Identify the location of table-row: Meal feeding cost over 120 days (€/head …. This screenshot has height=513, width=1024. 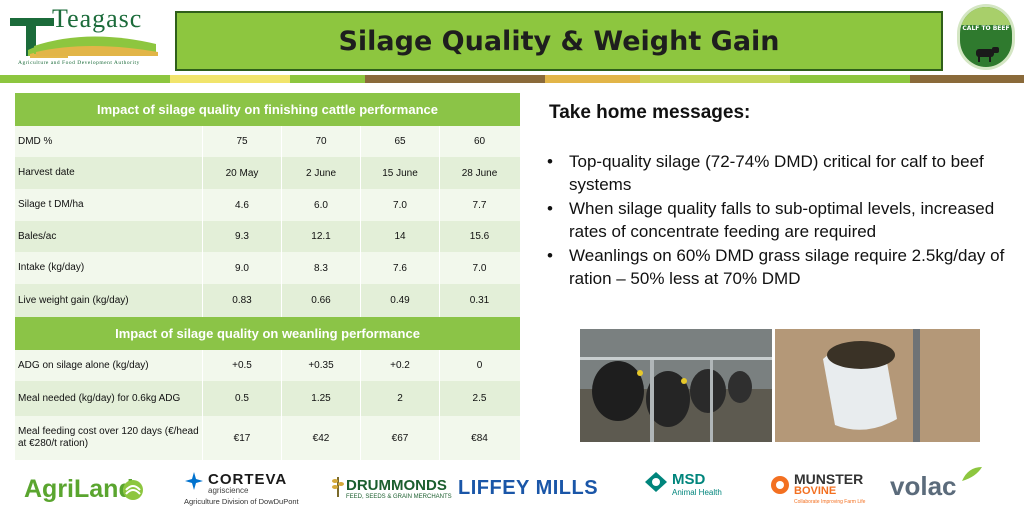
(267, 438).